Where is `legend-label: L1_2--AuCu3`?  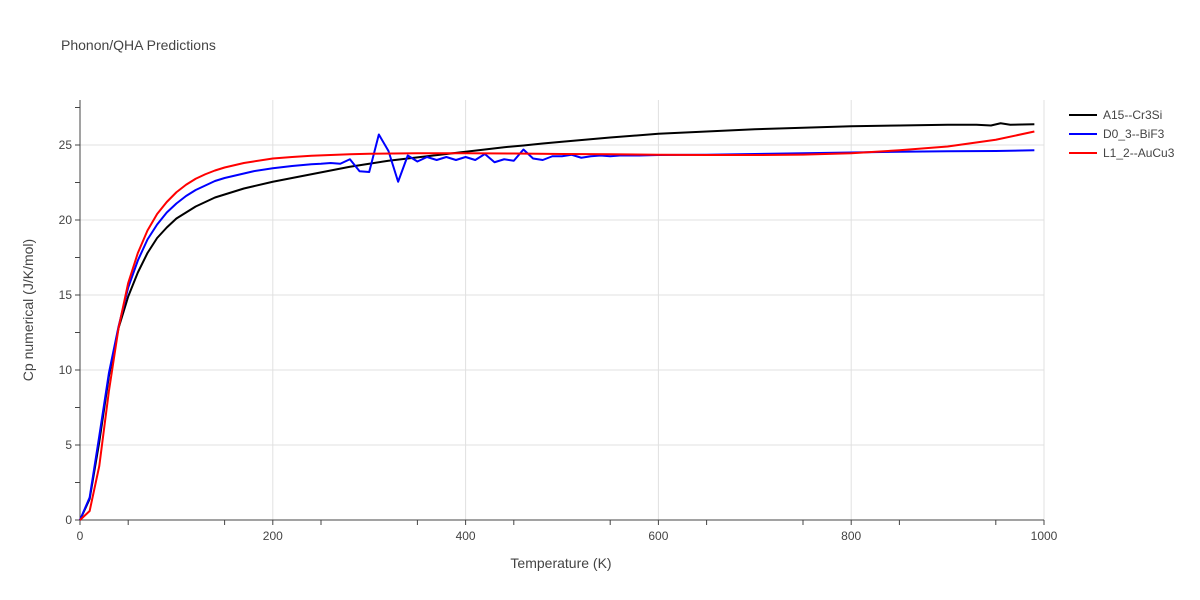
legend-label: L1_2--AuCu3 is located at coordinates (1139, 153).